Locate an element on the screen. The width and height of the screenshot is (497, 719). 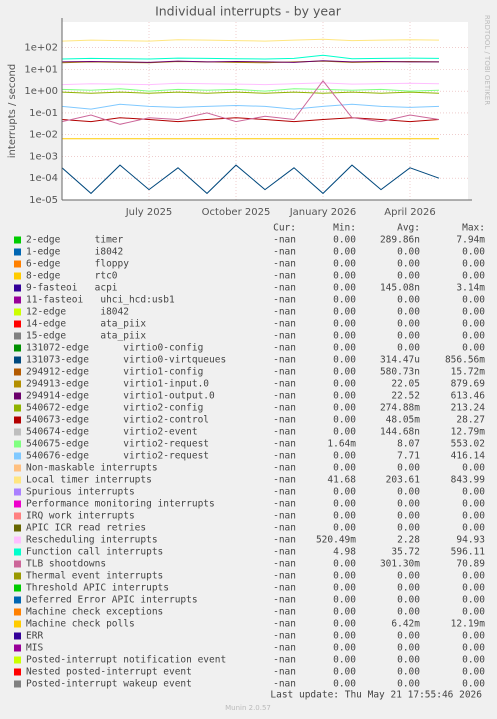
x-tick-label: January 2026 is located at coordinates (323, 212).